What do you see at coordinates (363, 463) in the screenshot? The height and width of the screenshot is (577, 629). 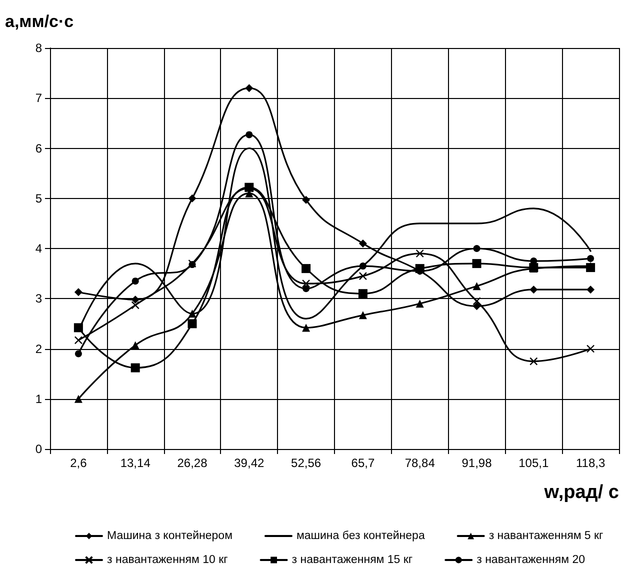 I see `x-tick-label: 65,7` at bounding box center [363, 463].